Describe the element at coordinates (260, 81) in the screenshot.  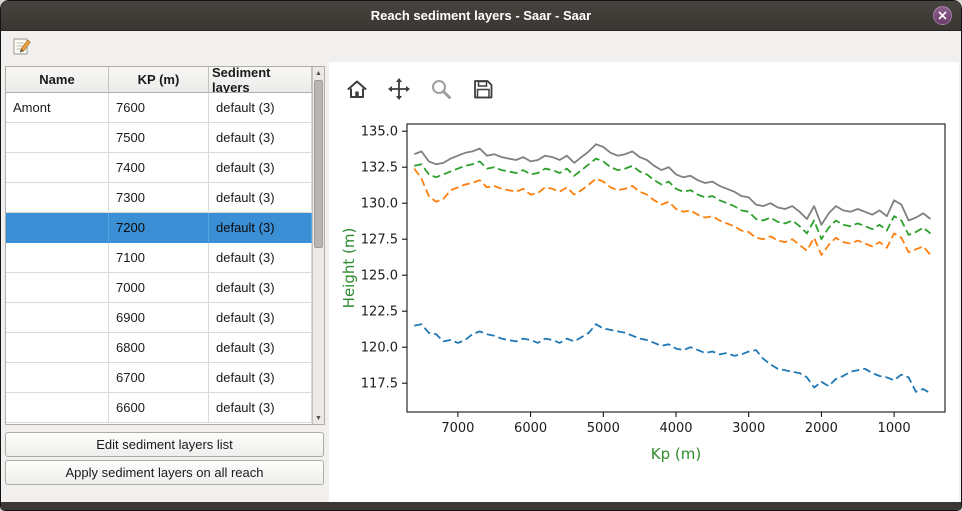
I see `header-sediment-layers: Sediment layers` at that location.